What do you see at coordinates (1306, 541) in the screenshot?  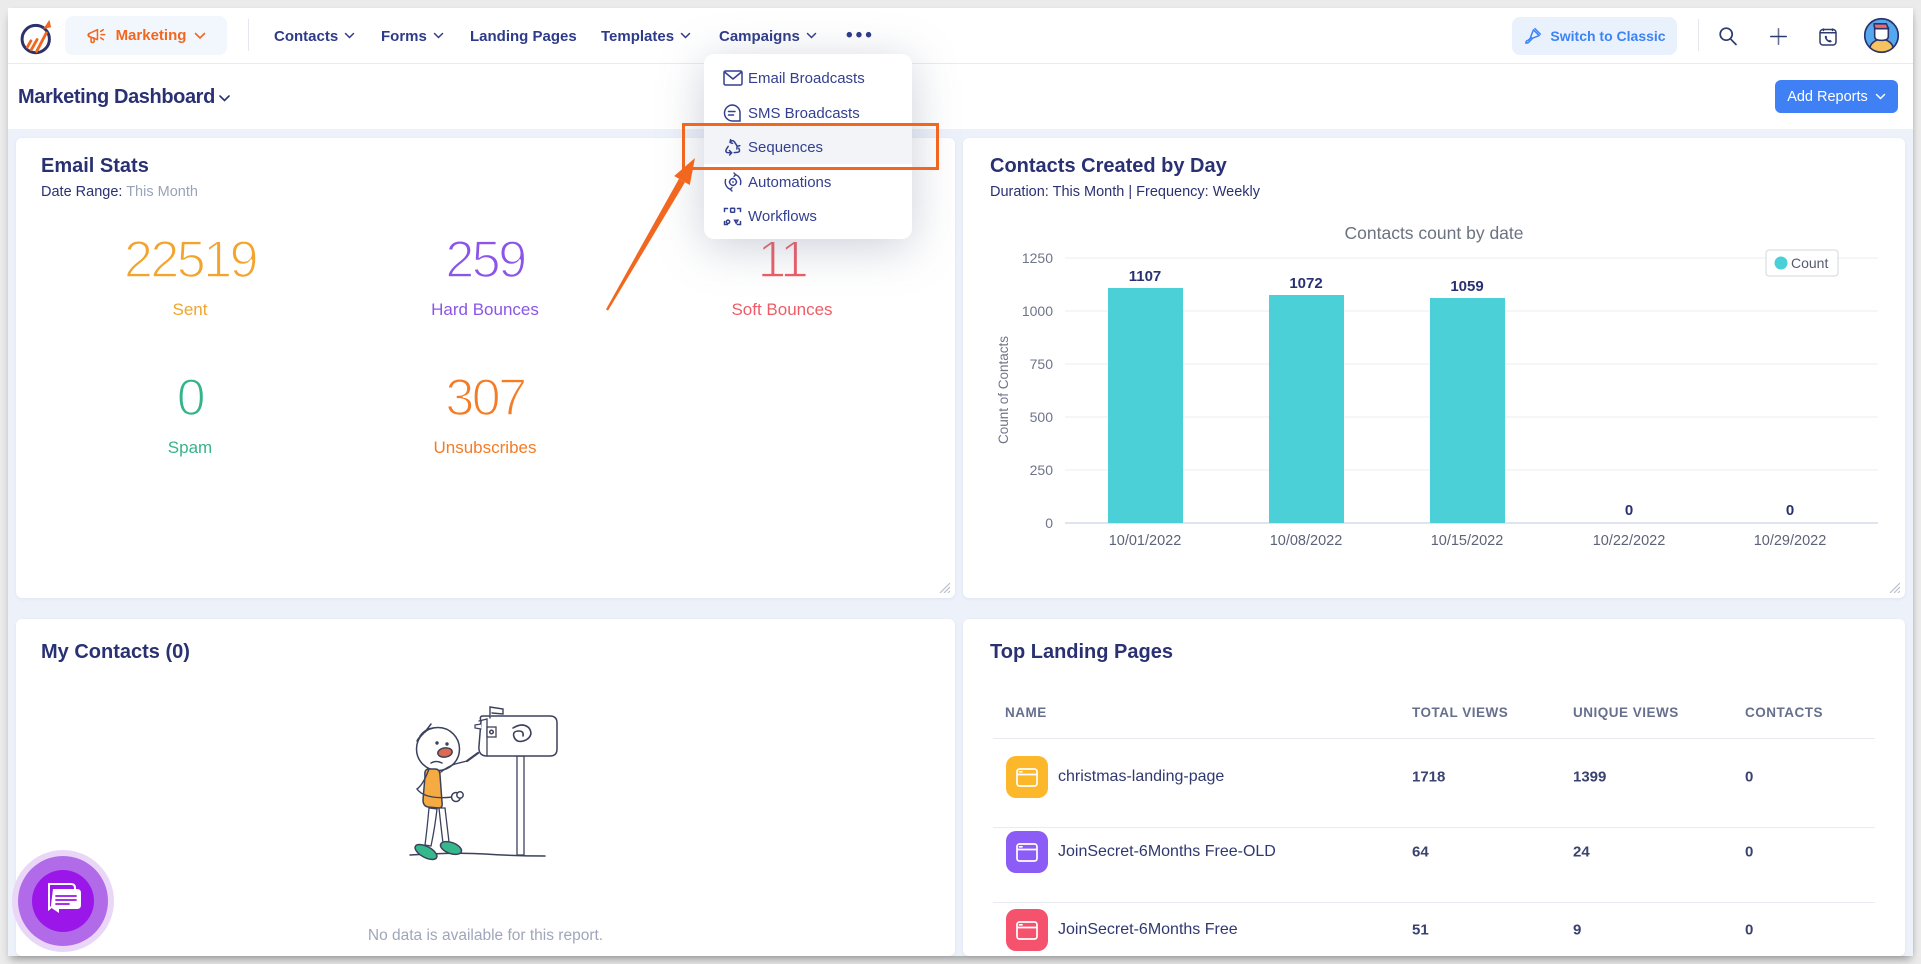 I see `svg-text: 10/08/2022` at bounding box center [1306, 541].